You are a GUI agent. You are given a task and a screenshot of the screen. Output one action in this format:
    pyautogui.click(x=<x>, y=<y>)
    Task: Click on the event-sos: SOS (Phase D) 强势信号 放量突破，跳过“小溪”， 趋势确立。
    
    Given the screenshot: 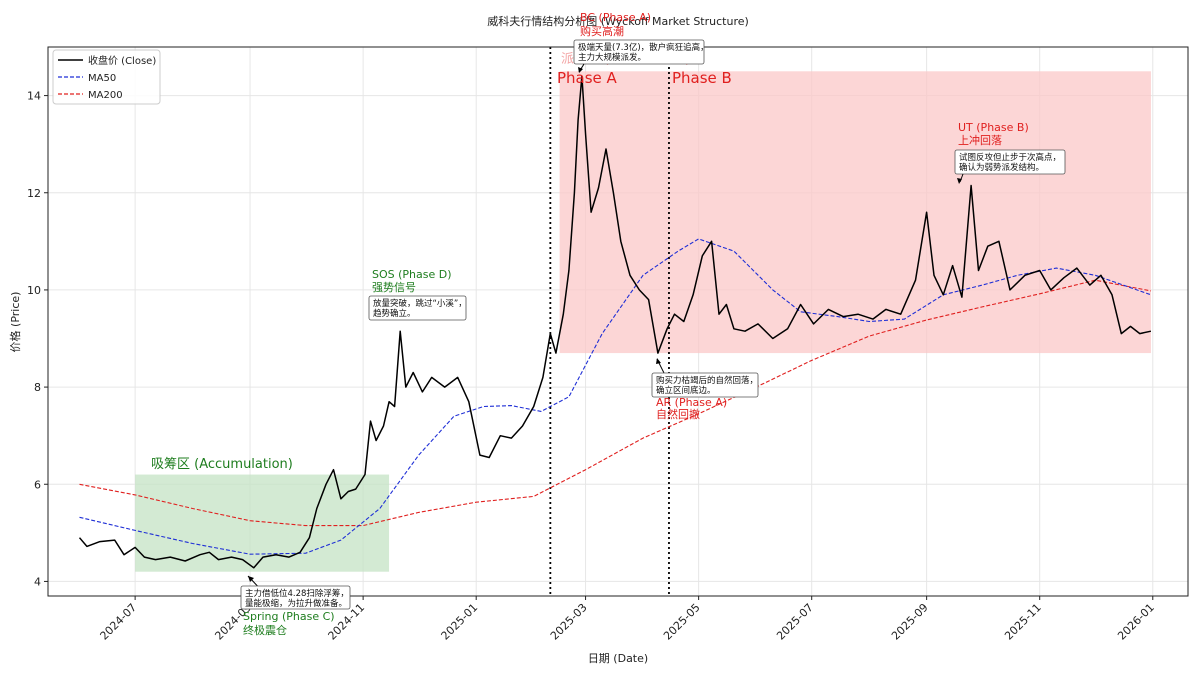 What is the action you would take?
    pyautogui.click(x=417, y=294)
    